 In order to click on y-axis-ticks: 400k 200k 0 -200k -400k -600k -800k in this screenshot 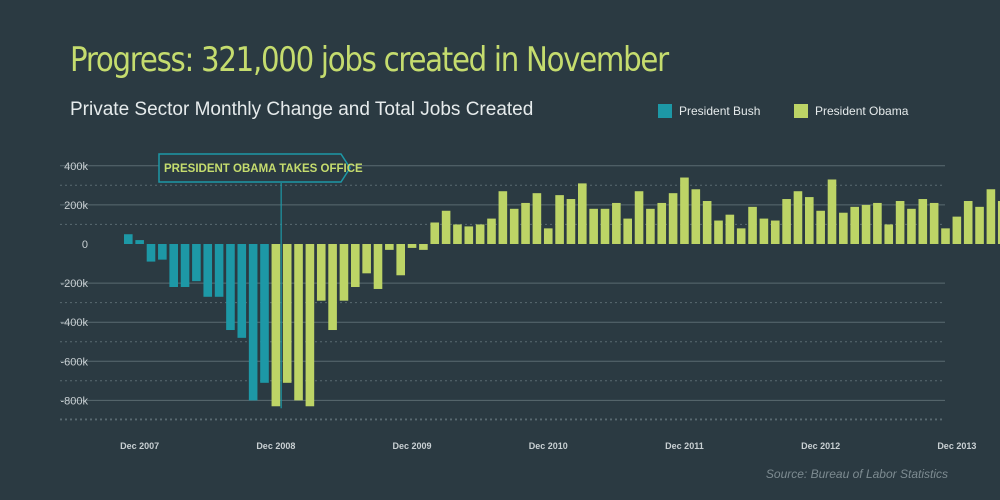, I will do `click(74, 284)`.